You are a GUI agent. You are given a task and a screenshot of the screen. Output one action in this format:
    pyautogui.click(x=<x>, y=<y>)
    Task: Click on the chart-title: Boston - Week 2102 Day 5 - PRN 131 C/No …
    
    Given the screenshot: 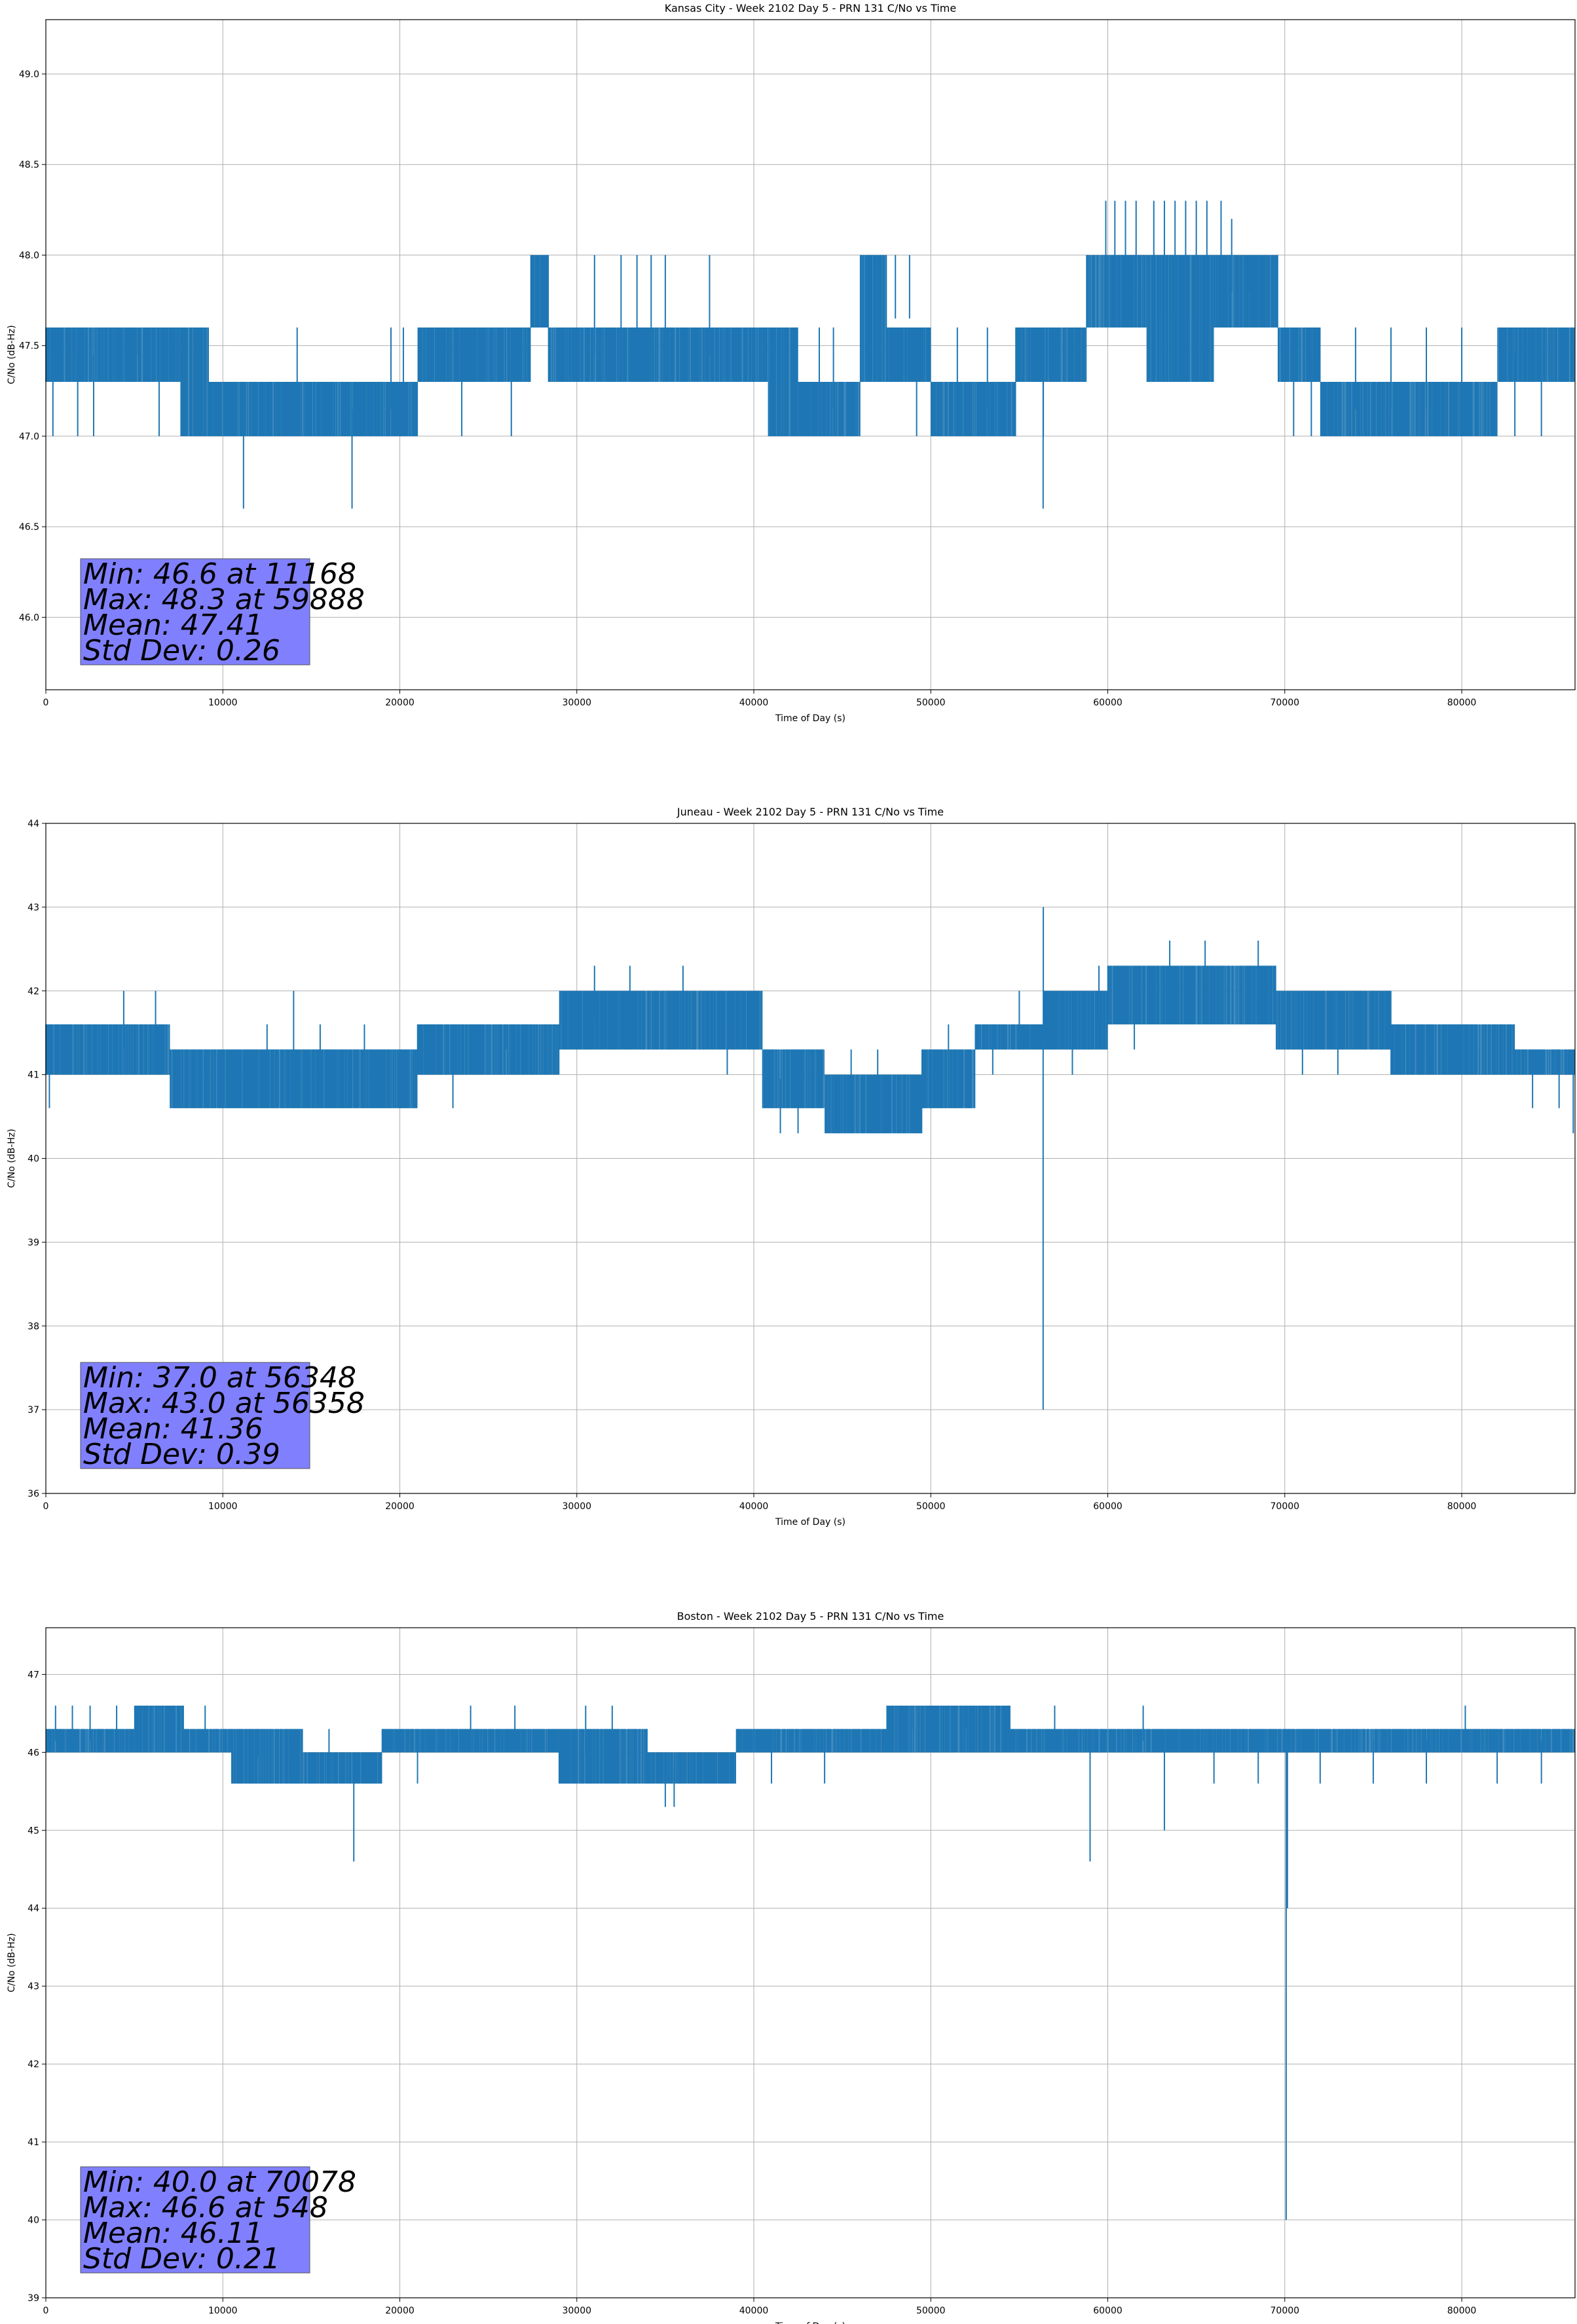 What is the action you would take?
    pyautogui.click(x=810, y=1616)
    